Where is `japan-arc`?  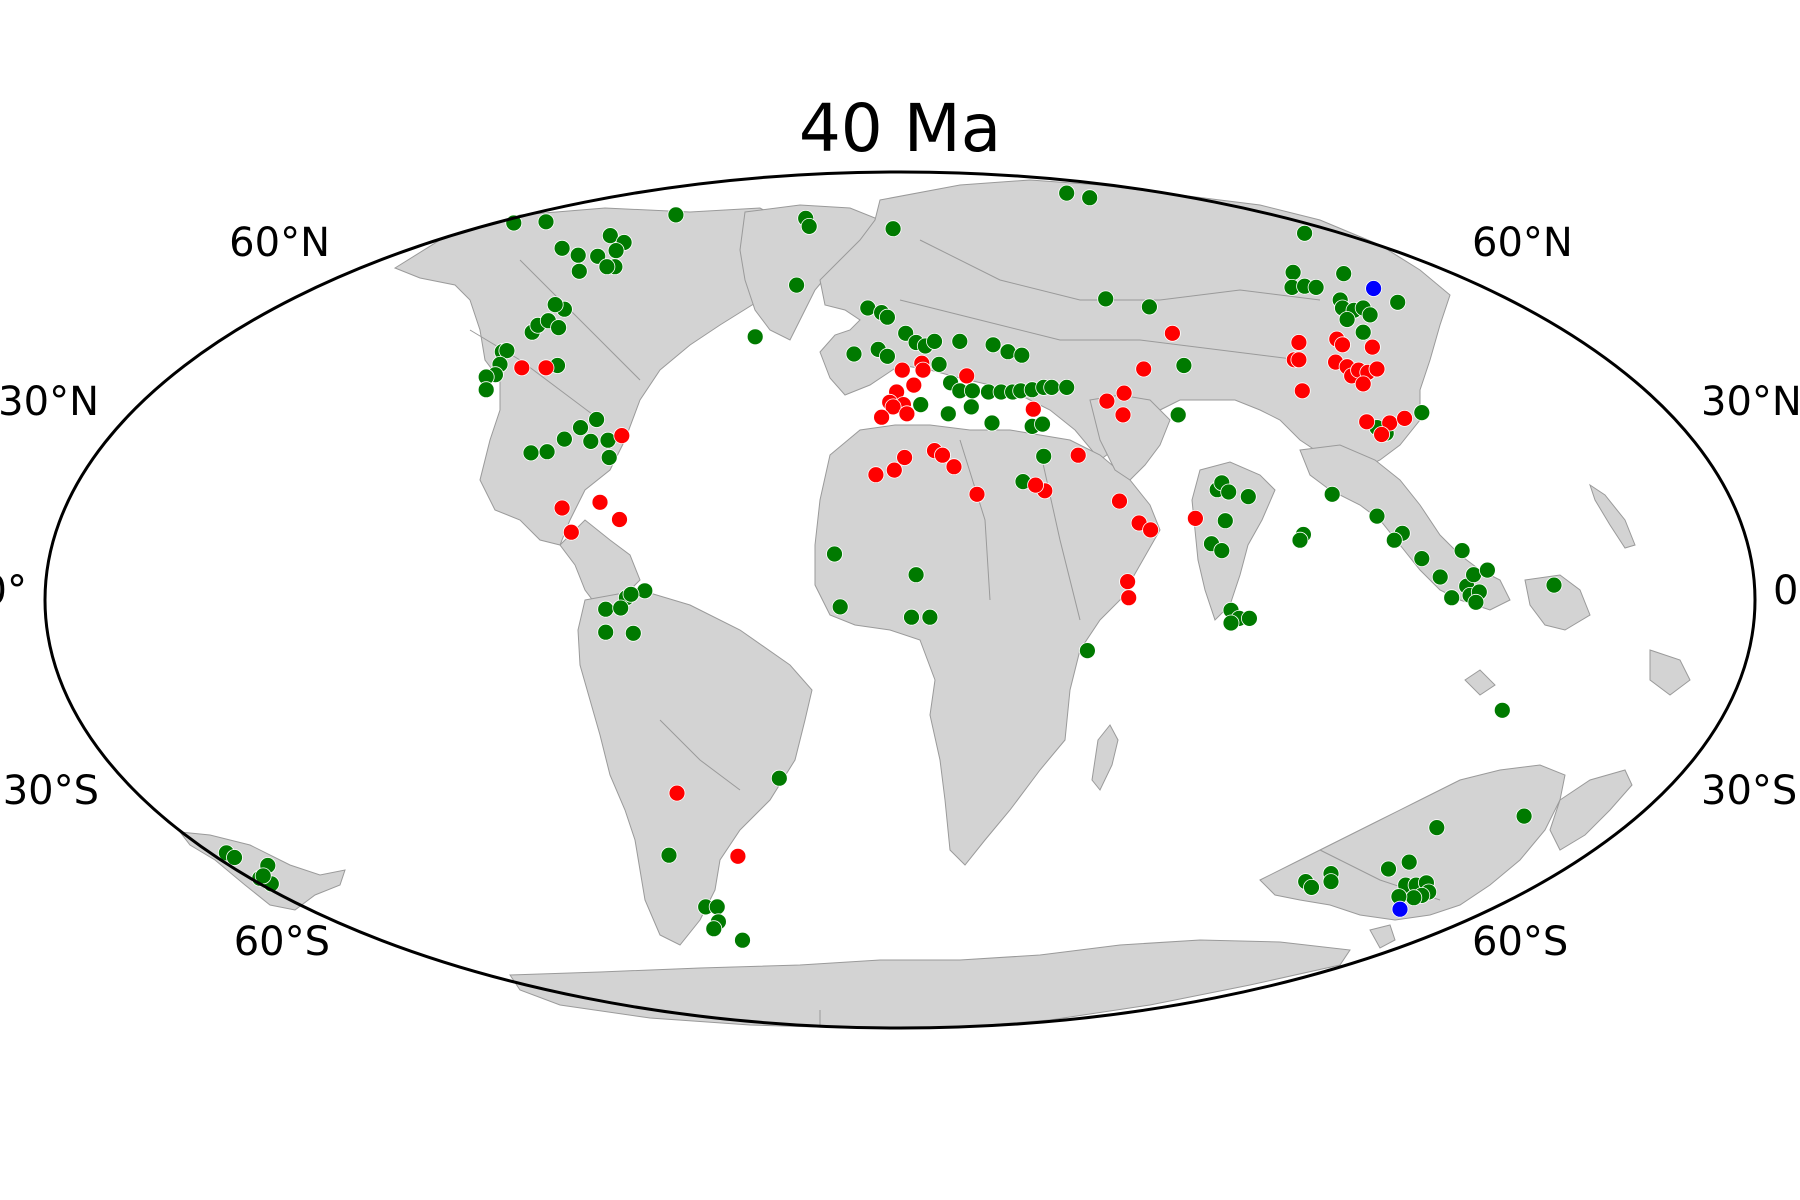 japan-arc is located at coordinates (1612, 516).